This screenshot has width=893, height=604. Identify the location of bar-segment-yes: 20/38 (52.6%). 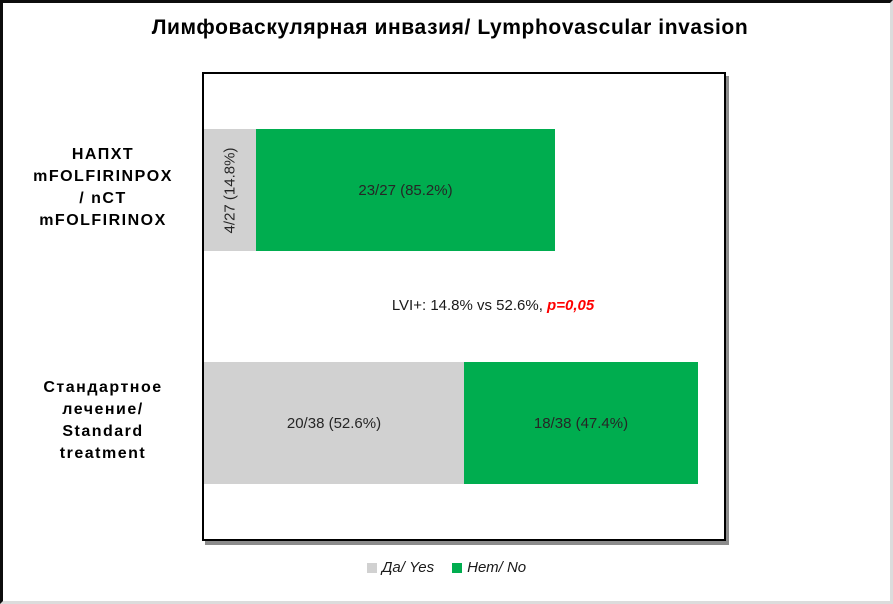
(334, 423).